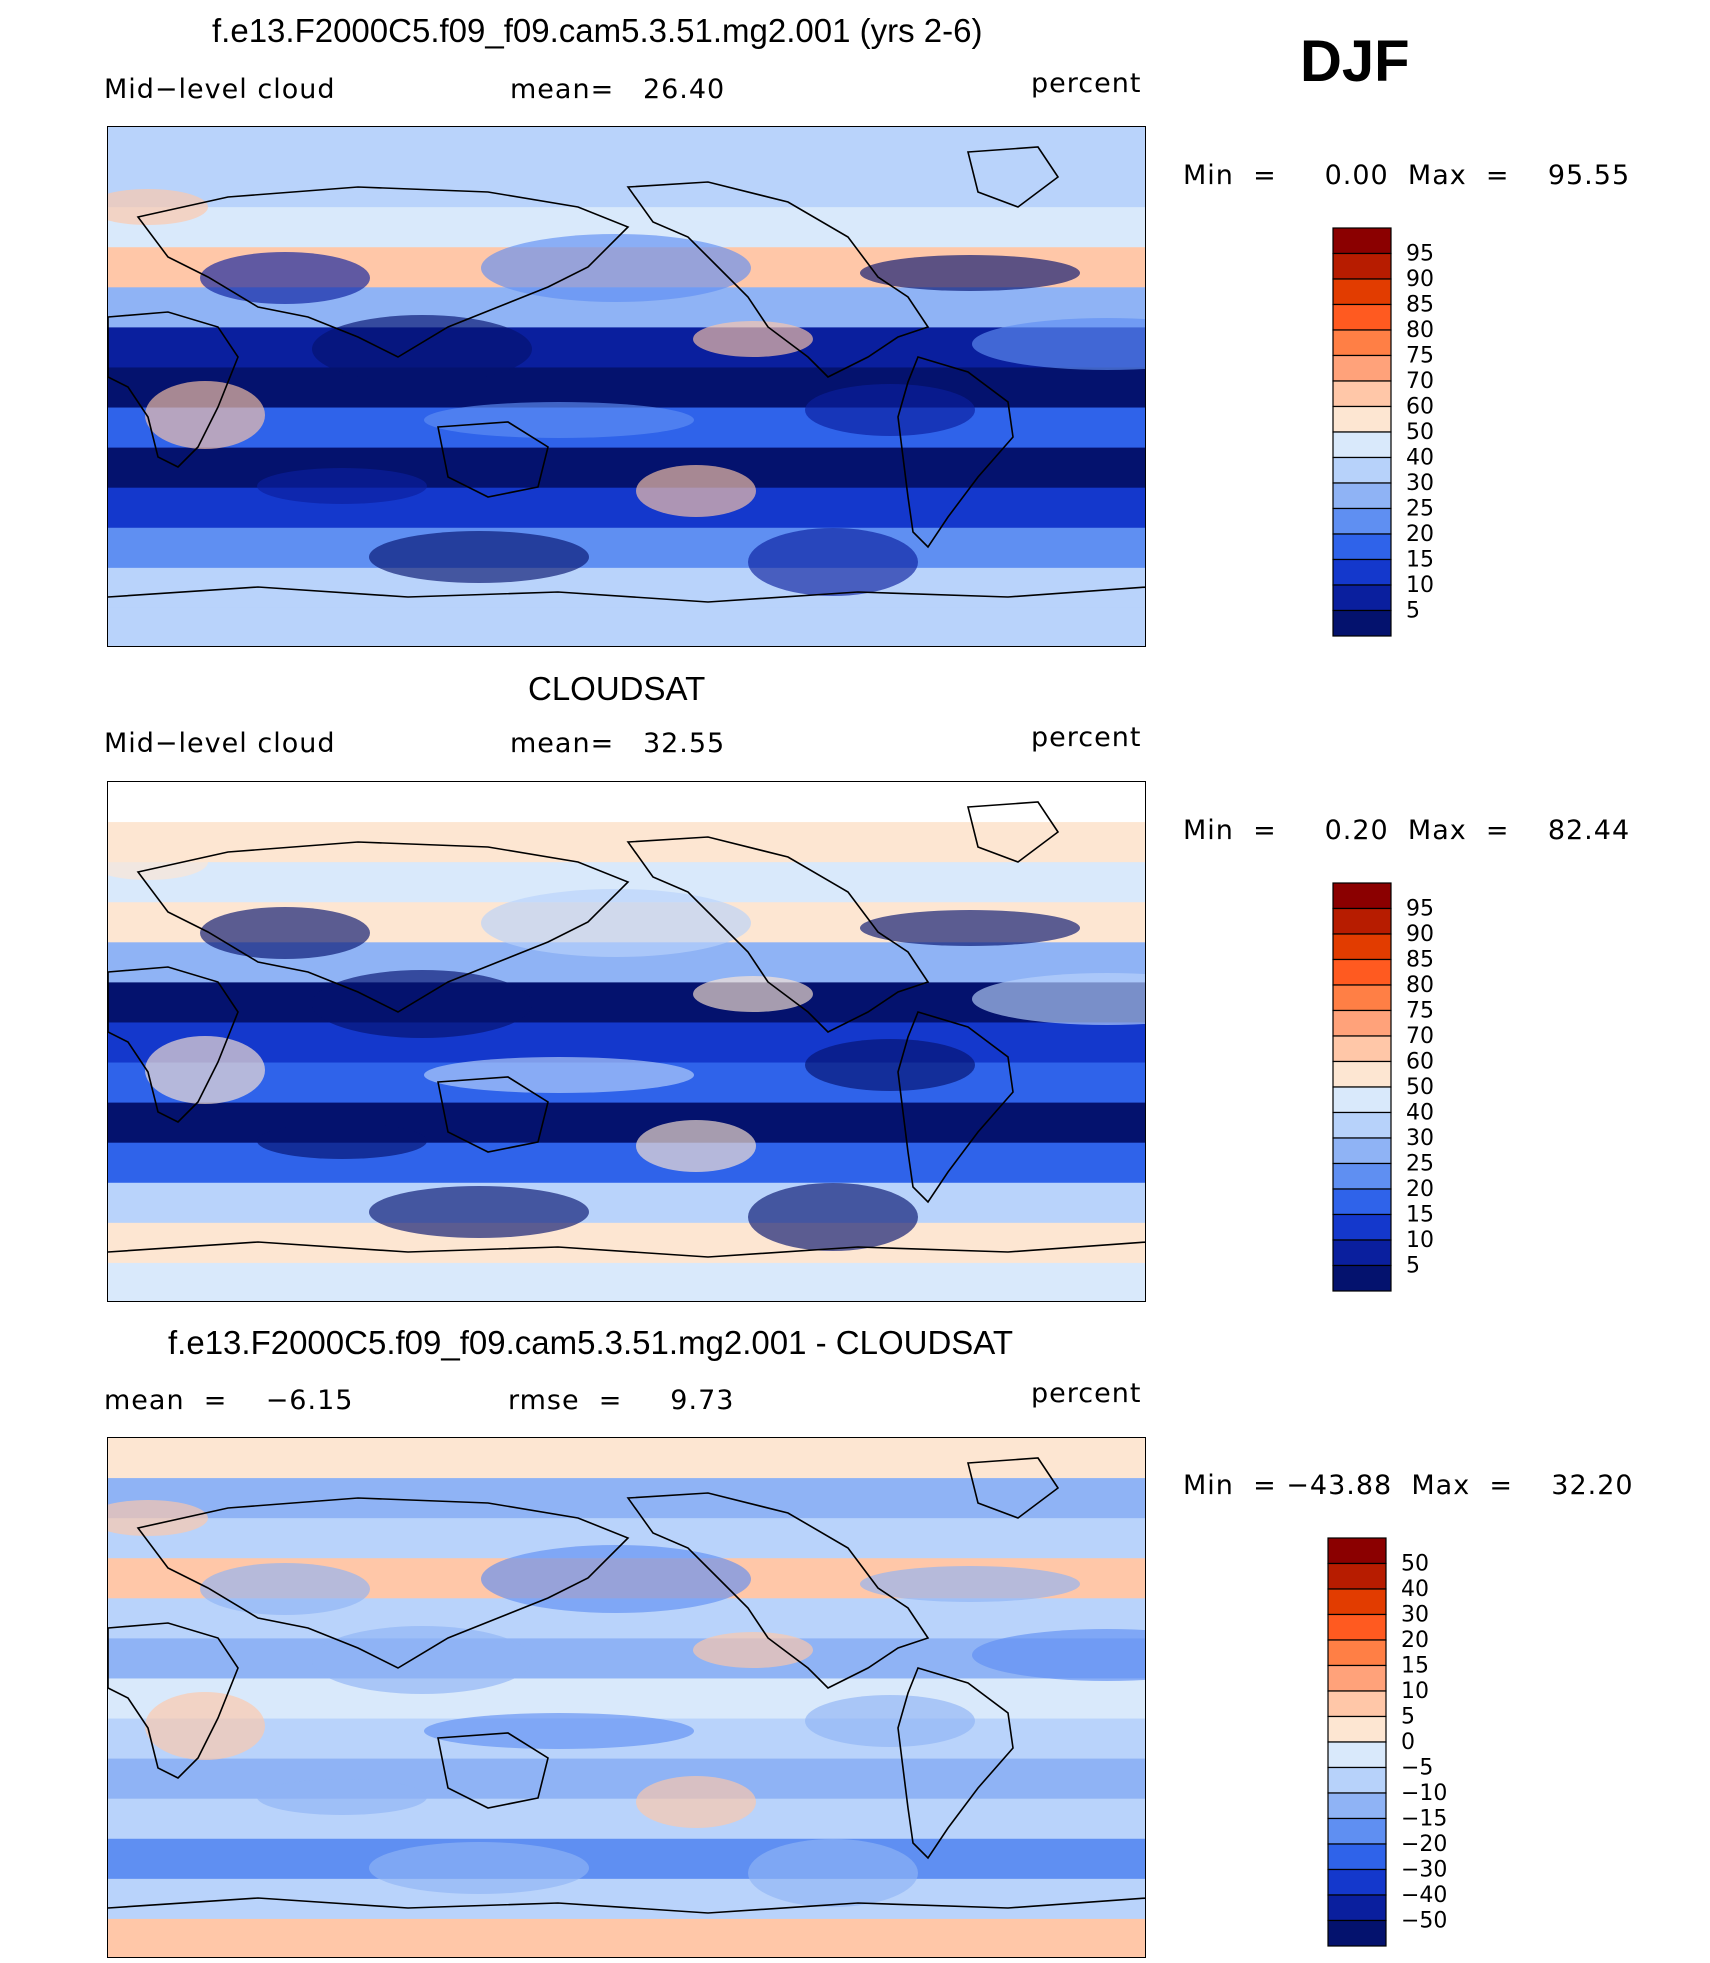 Image resolution: width=1710 pixels, height=1963 pixels. I want to click on colorbar-tick-label: 25, so click(1420, 1164).